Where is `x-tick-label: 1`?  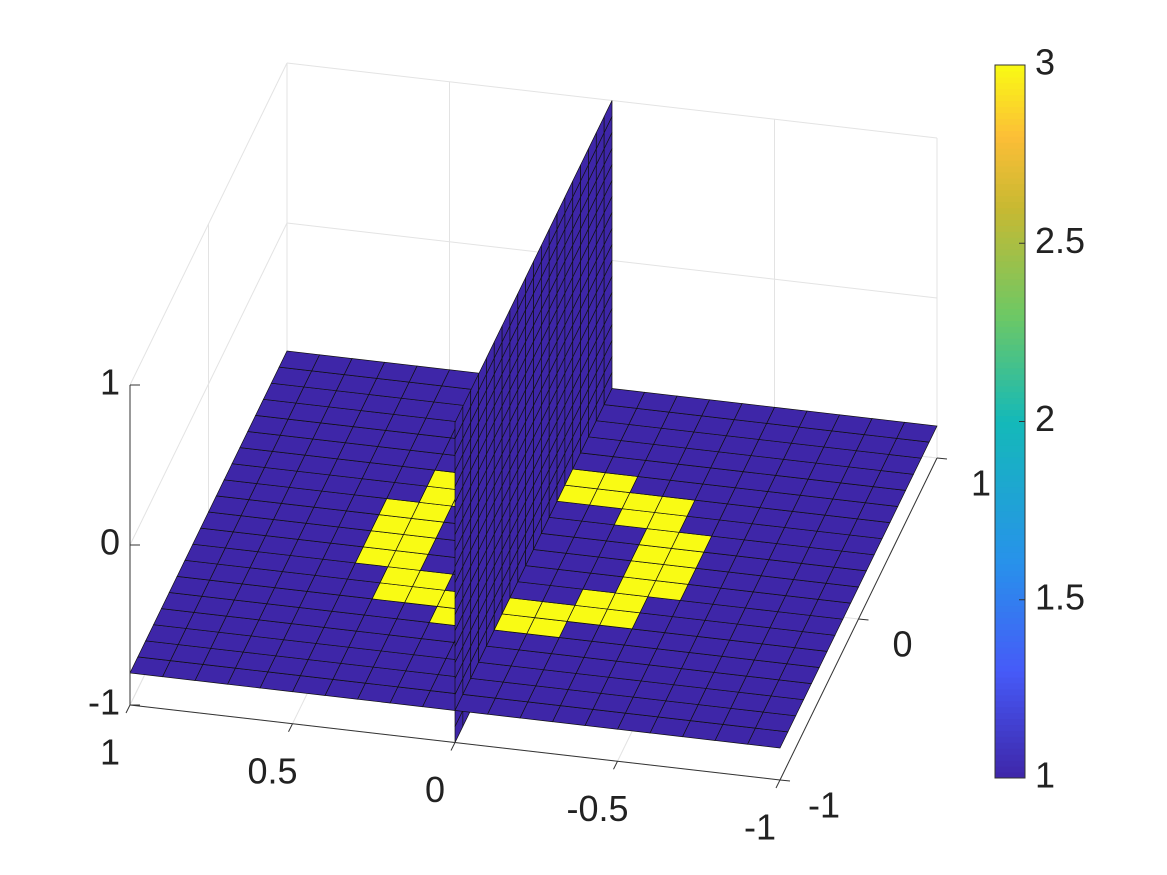 x-tick-label: 1 is located at coordinates (110, 752).